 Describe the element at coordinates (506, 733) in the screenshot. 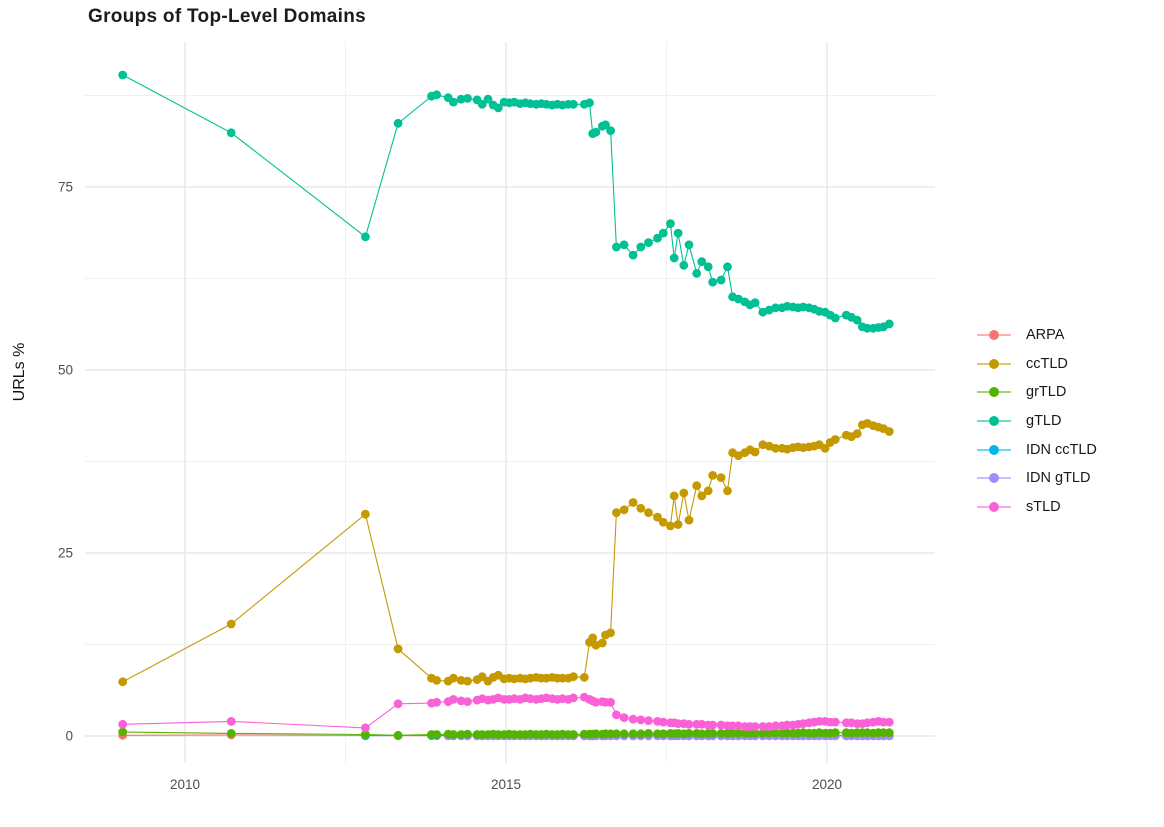

I see `series-grTLD` at that location.